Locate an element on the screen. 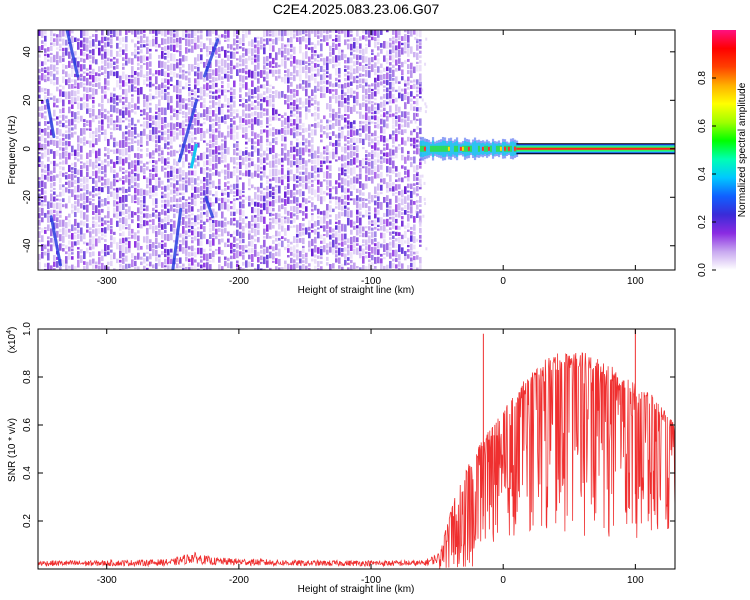 The height and width of the screenshot is (600, 750). carrier-cell is located at coordinates (451, 149).